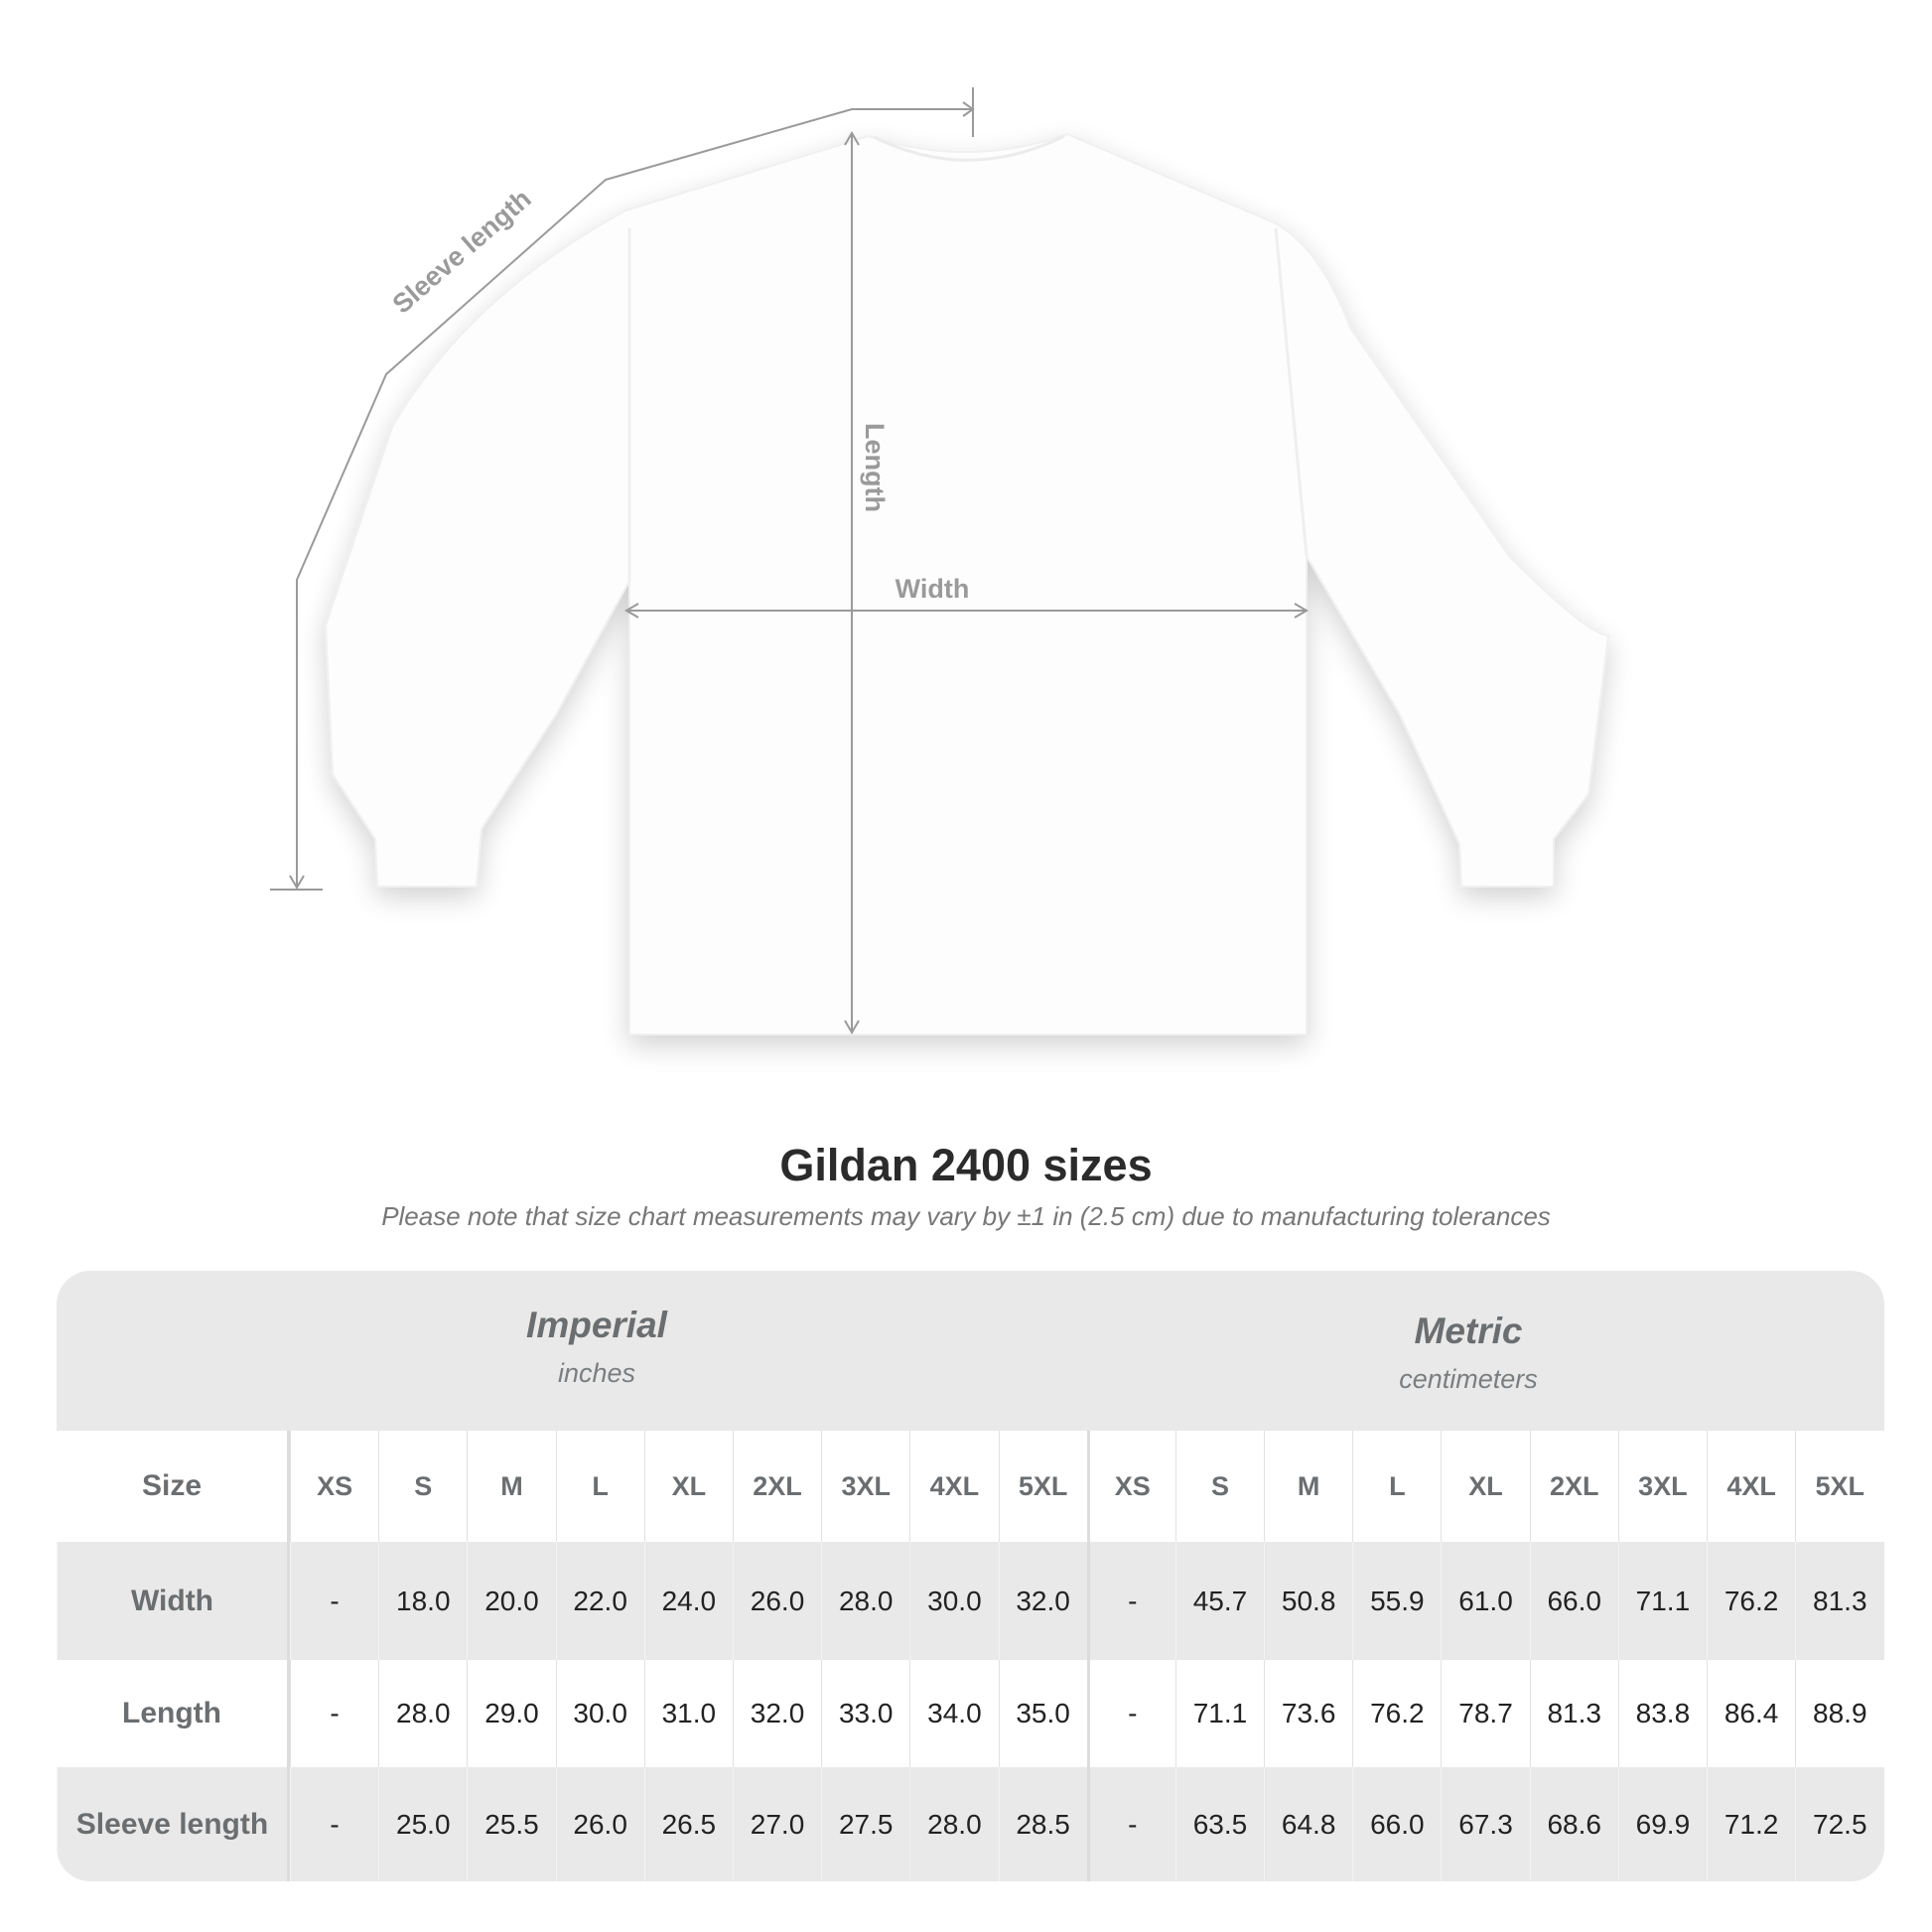  Describe the element at coordinates (634, 498) in the screenshot. I see `sleeve-length-line` at that location.